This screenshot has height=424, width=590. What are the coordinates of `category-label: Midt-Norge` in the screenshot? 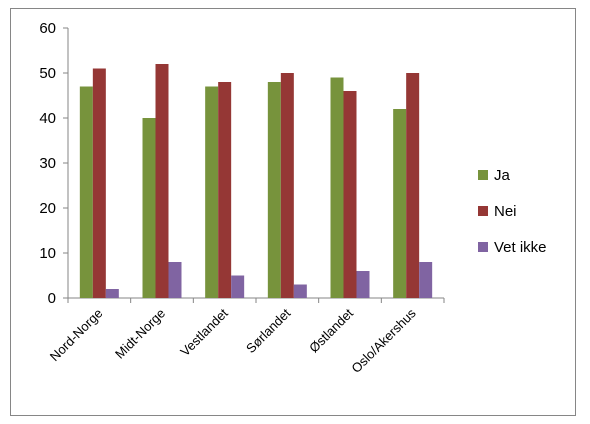 It's located at (140, 334).